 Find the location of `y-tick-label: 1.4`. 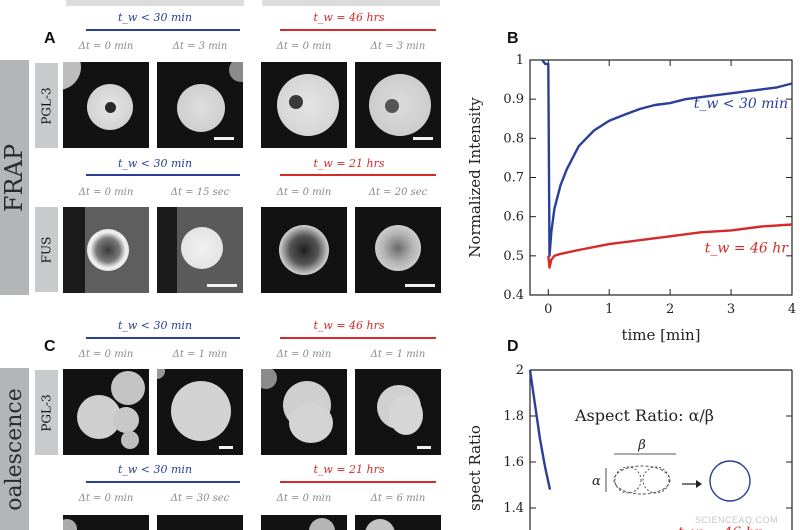

y-tick-label: 1.4 is located at coordinates (513, 508).